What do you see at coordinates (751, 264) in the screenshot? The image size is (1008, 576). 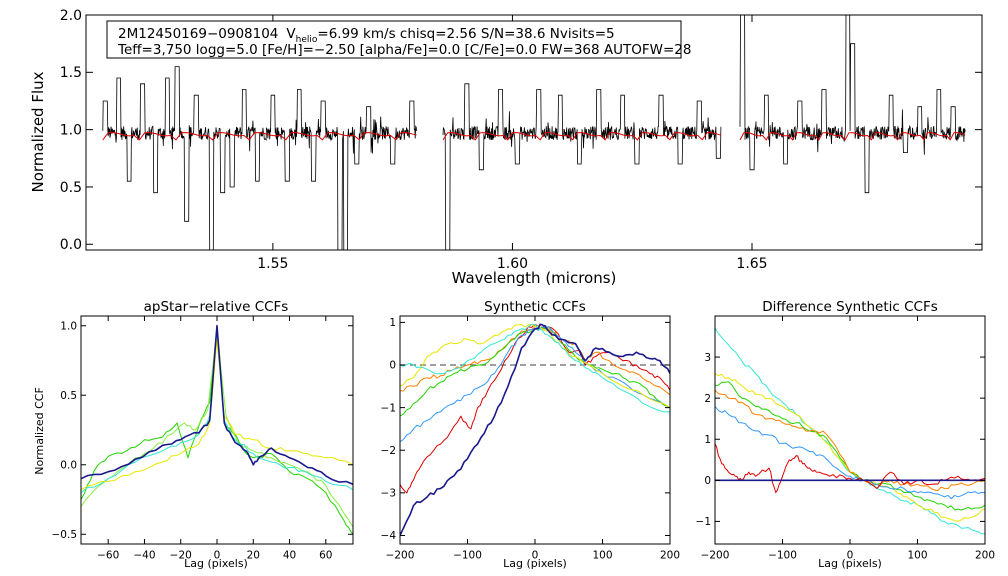 I see `spectrum-x-tick-label: 1.65` at bounding box center [751, 264].